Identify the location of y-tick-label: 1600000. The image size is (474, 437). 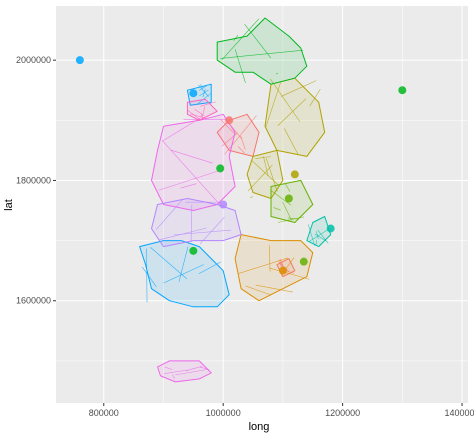
(33, 301).